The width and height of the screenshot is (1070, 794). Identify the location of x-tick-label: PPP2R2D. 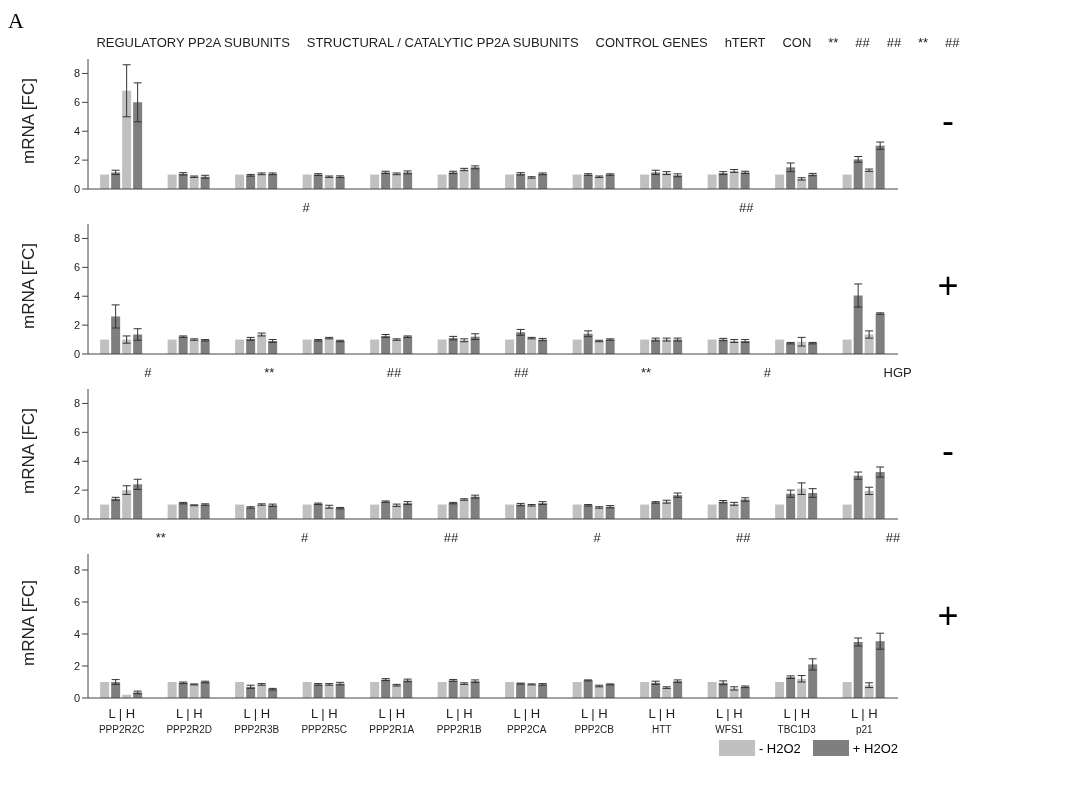
(189, 729).